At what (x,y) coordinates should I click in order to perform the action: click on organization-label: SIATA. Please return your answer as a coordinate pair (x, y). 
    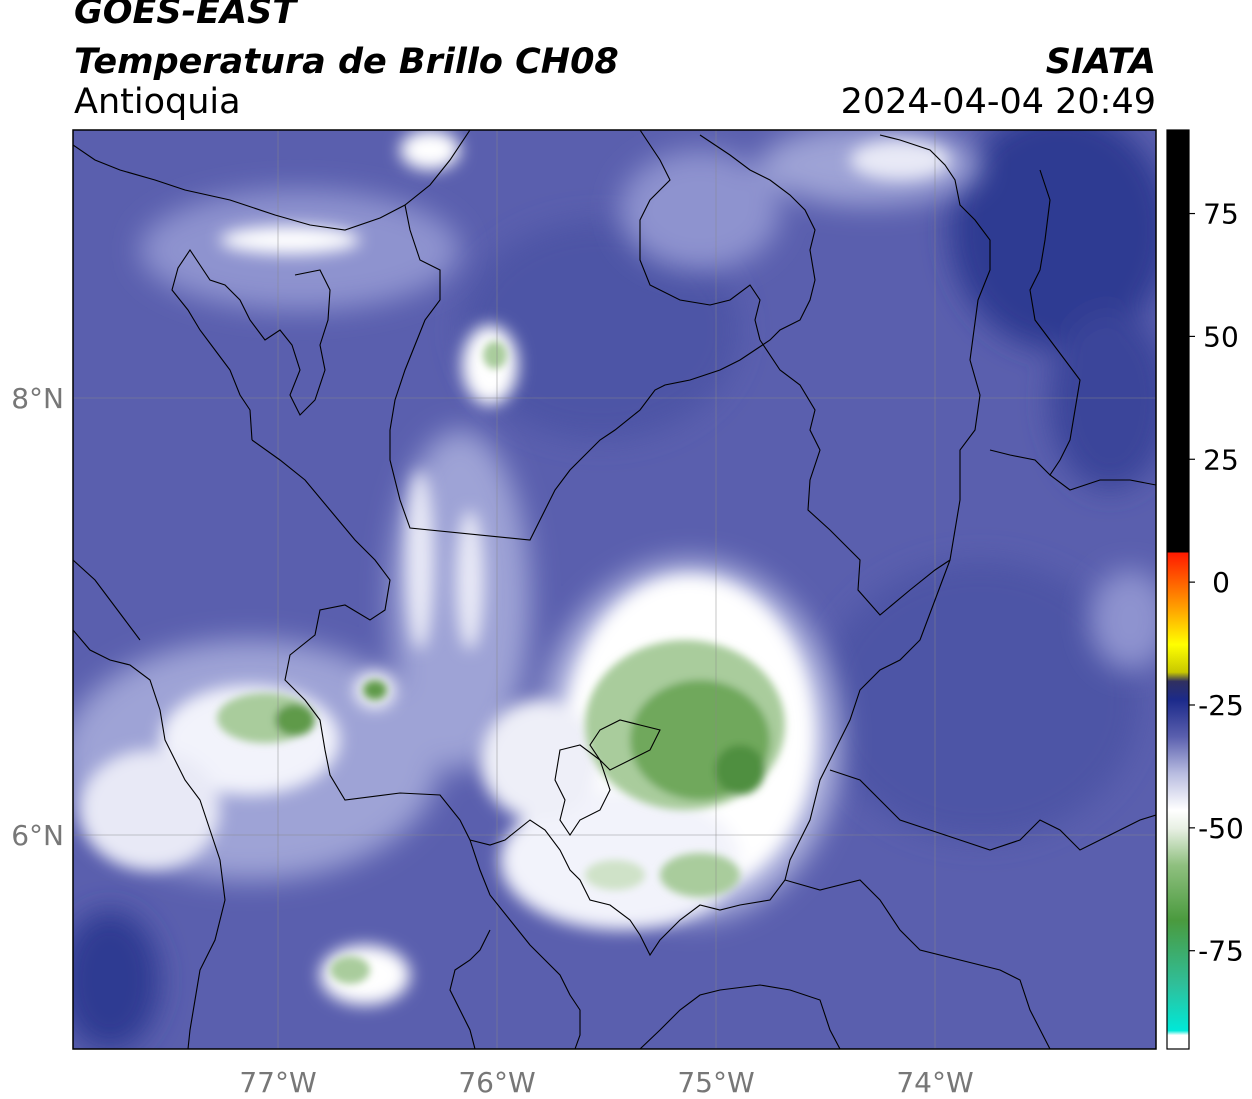
    Looking at the image, I should click on (1100, 62).